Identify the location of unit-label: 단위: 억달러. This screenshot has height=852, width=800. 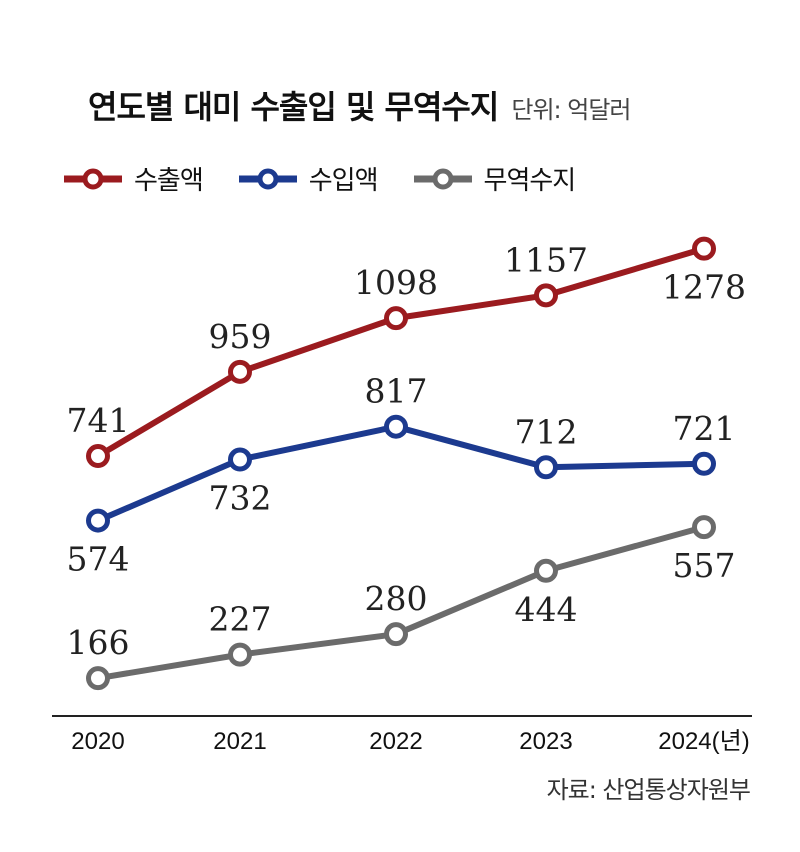
(571, 110).